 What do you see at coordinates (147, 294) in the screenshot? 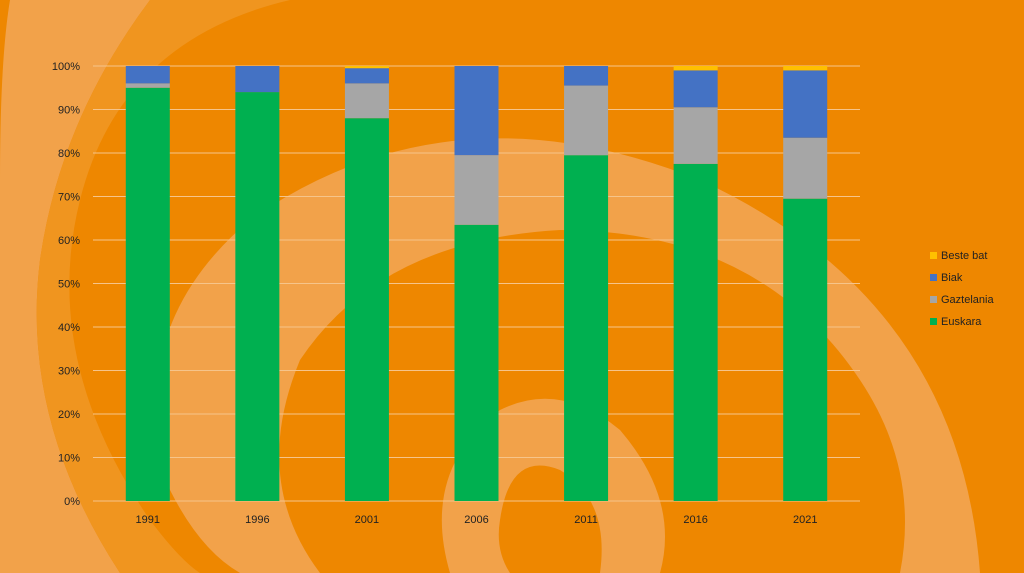
I see `bar-euskara-1991` at bounding box center [147, 294].